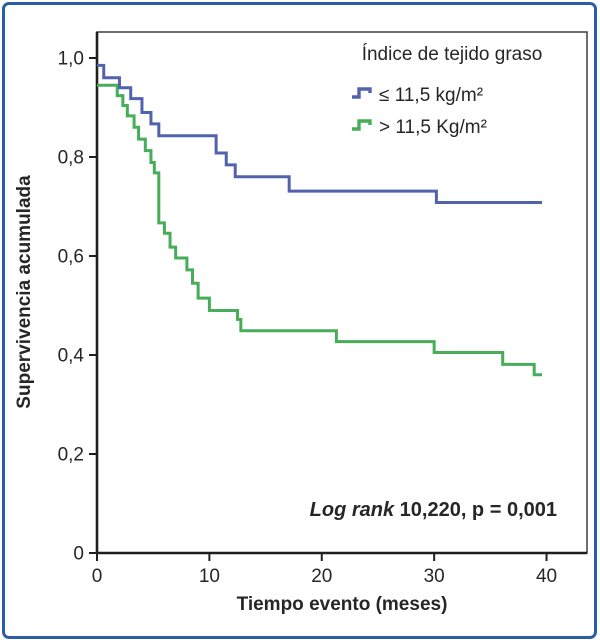  I want to click on y-tick-label: 0,4, so click(71, 356).